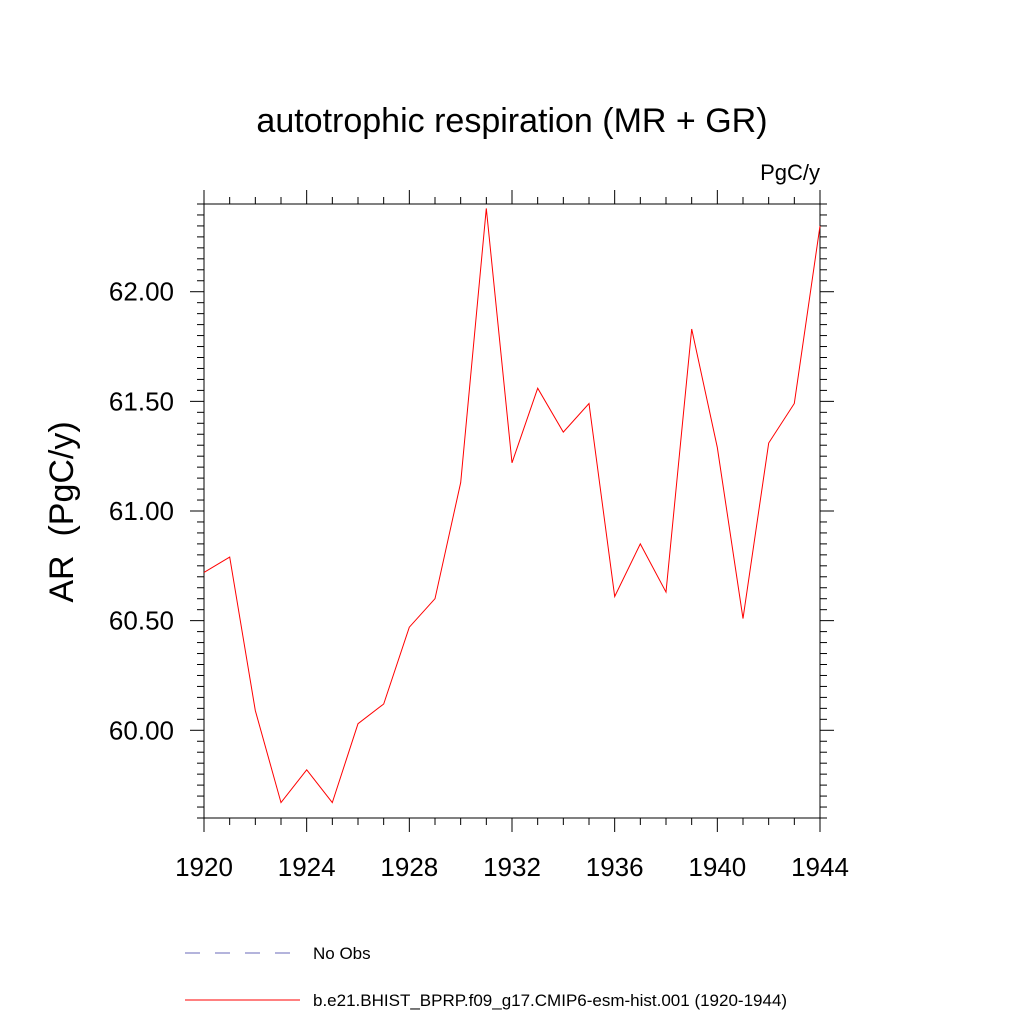 The height and width of the screenshot is (1024, 1024). Describe the element at coordinates (717, 867) in the screenshot. I see `x-tick-label: 1940` at that location.